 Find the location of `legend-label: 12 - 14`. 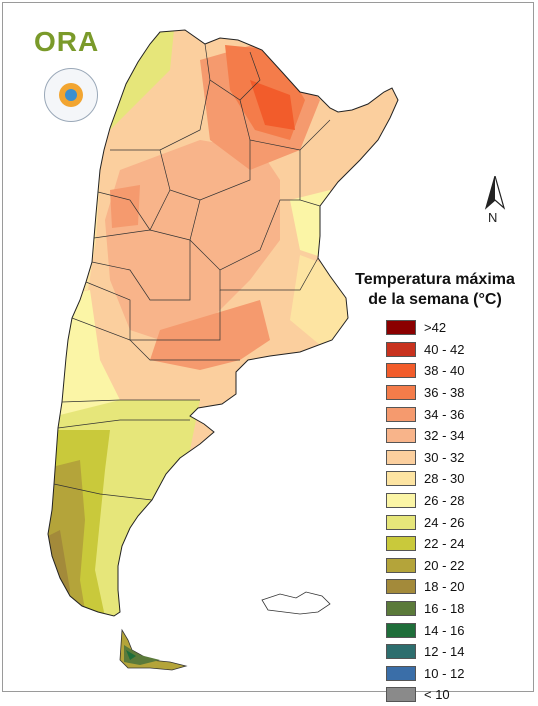

legend-label: 12 - 14 is located at coordinates (444, 652).